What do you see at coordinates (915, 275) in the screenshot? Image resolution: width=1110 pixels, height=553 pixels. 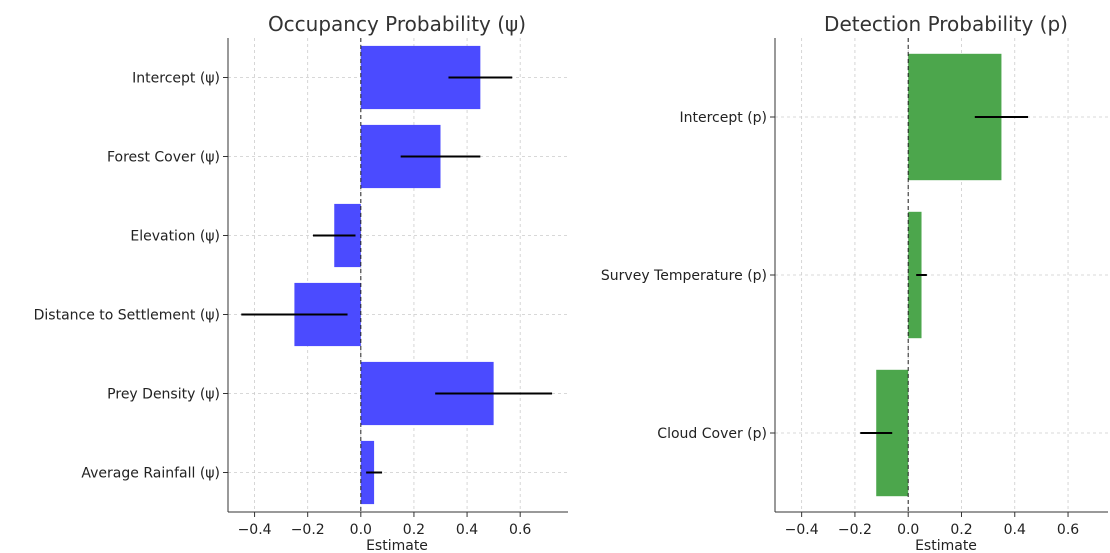 I see `detection-bar` at bounding box center [915, 275].